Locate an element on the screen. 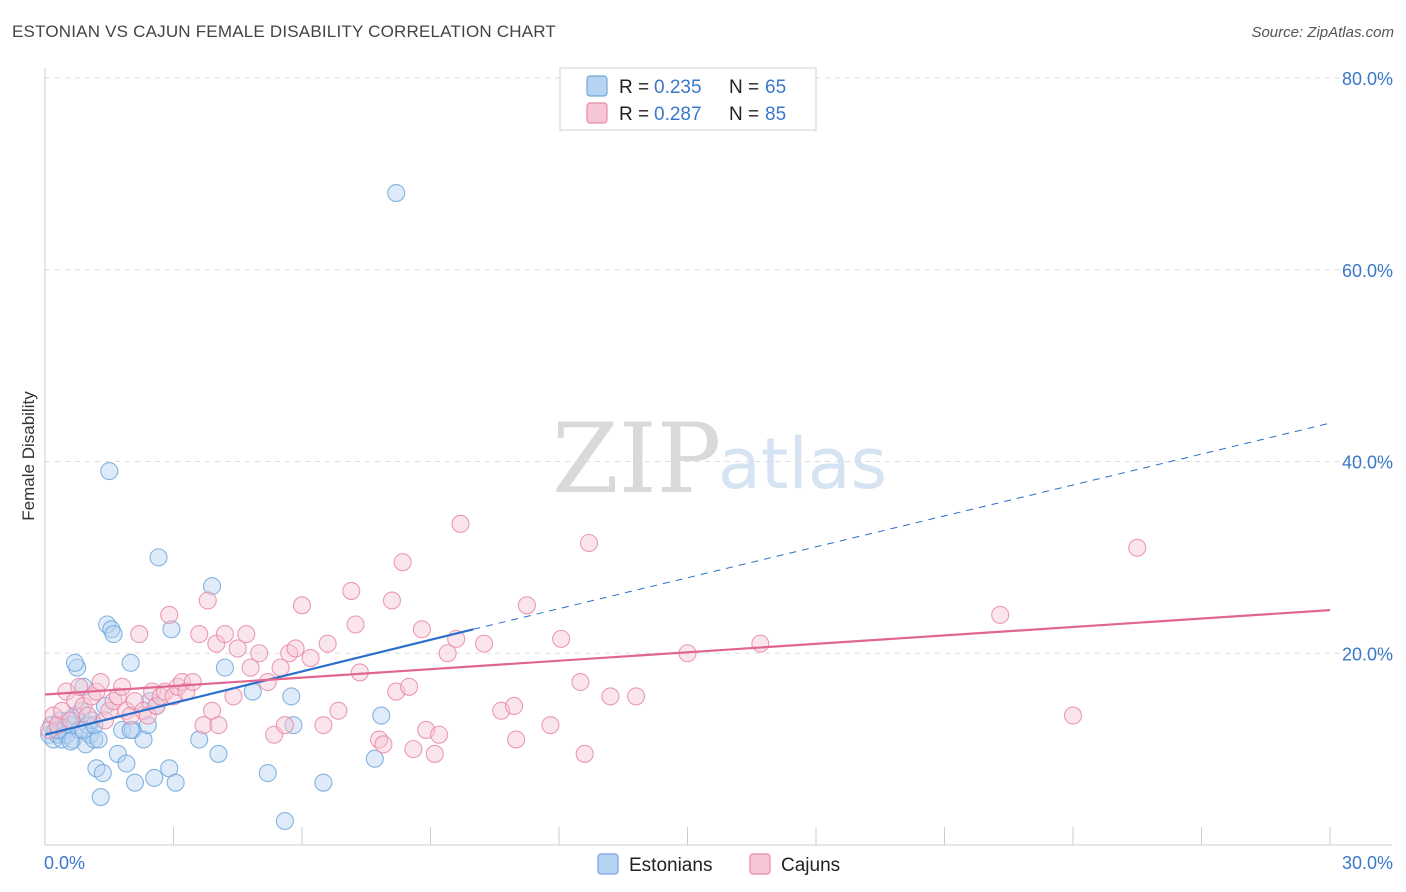 The width and height of the screenshot is (1406, 892). legend-bottom-cajuns: Cajuns is located at coordinates (810, 865).